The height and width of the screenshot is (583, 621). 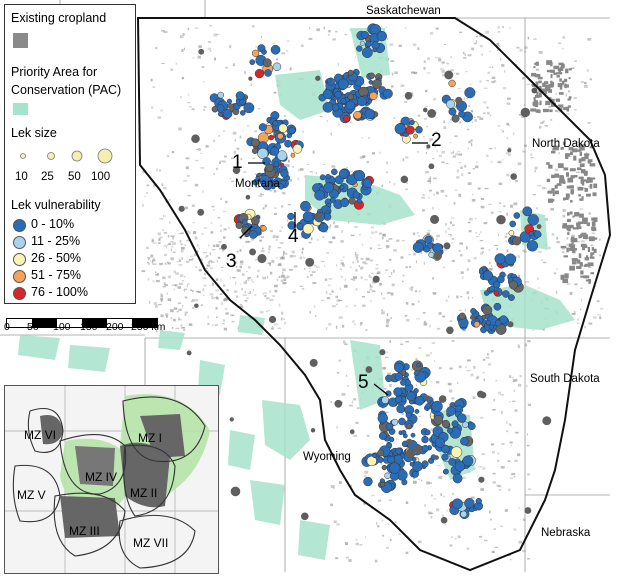 What do you see at coordinates (566, 533) in the screenshot?
I see `region-label-nebraska: Nebraska` at bounding box center [566, 533].